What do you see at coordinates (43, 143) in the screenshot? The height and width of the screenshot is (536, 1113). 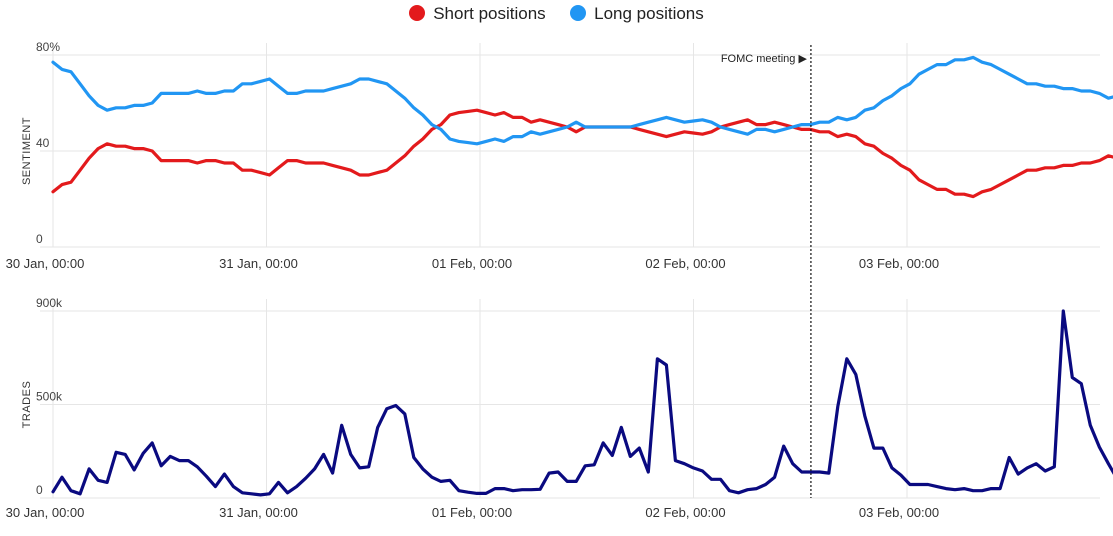 I see `y-tick-label: 40` at bounding box center [43, 143].